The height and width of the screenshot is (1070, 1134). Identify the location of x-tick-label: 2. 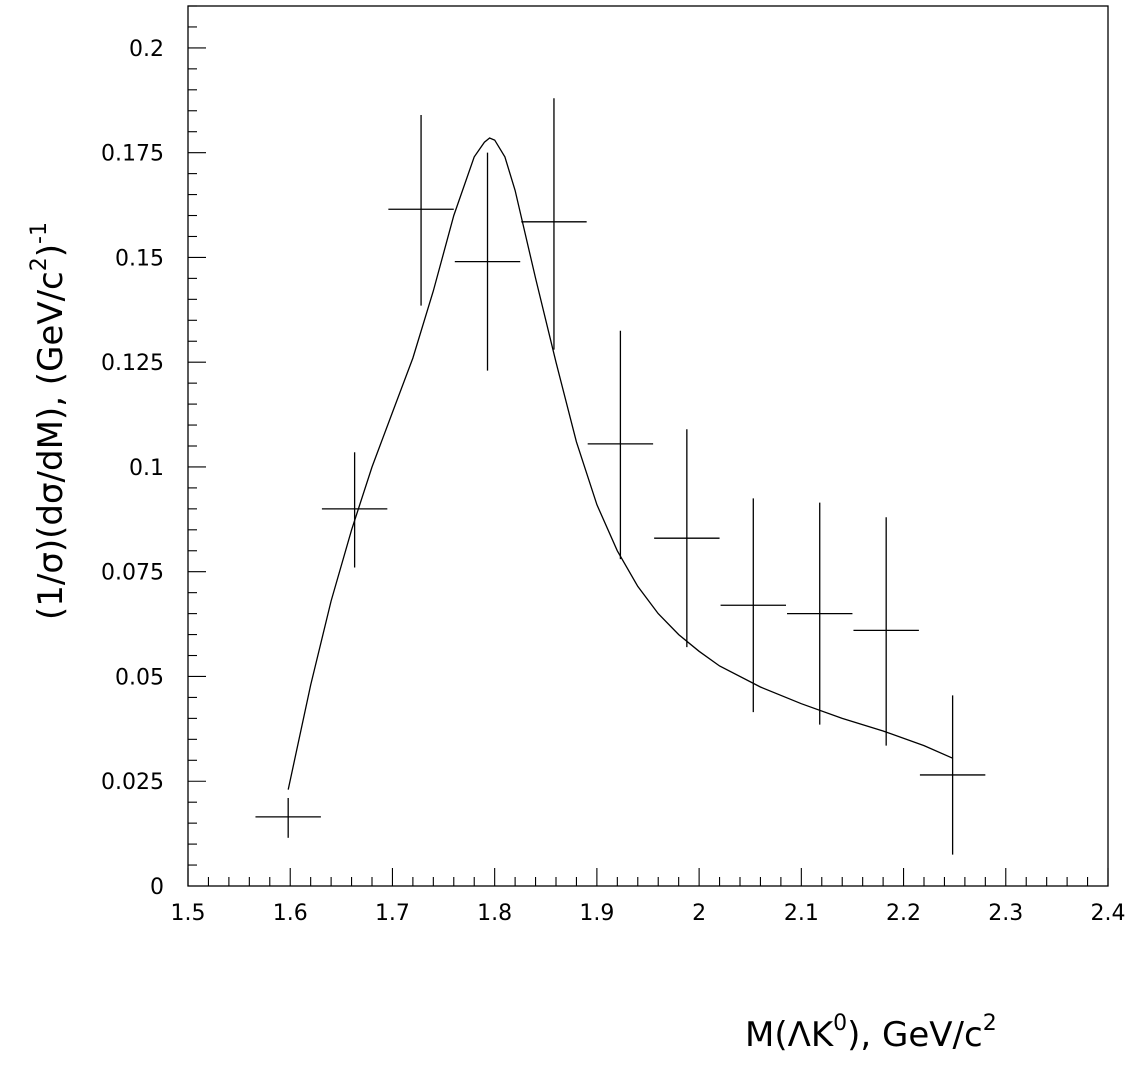
(699, 913).